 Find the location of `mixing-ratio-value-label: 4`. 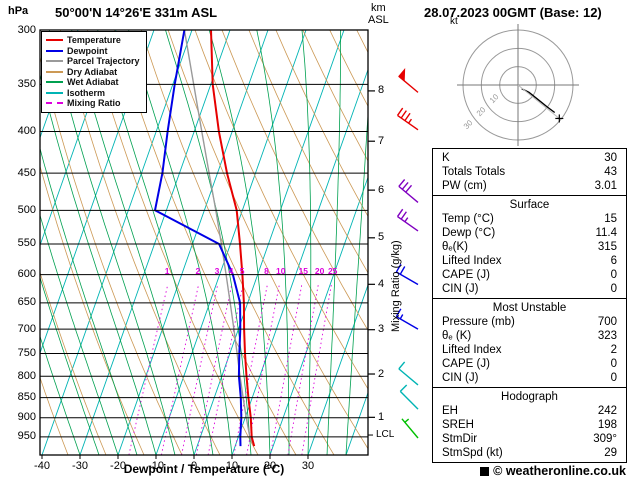

mixing-ratio-value-label: 4 is located at coordinates (231, 270).